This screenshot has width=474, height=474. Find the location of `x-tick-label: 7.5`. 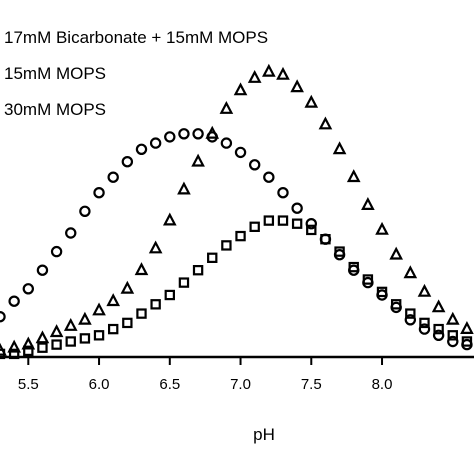

x-tick-label: 7.5 is located at coordinates (311, 384).